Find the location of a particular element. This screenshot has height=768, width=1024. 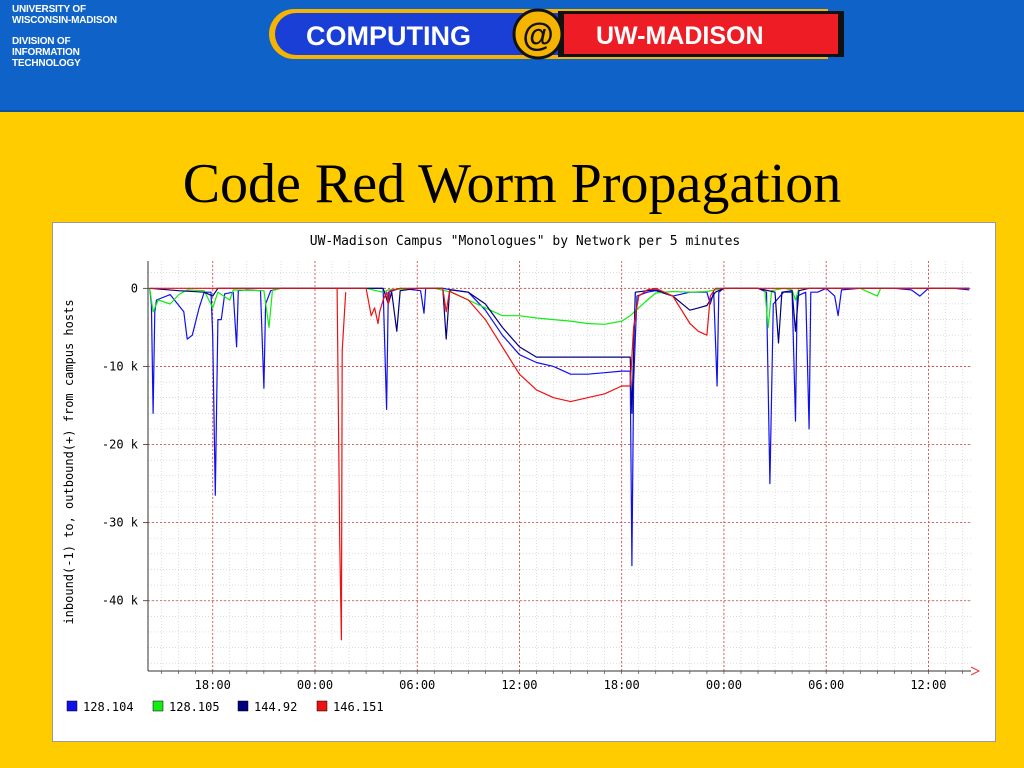

logo-at-text: @ is located at coordinates (537, 35).